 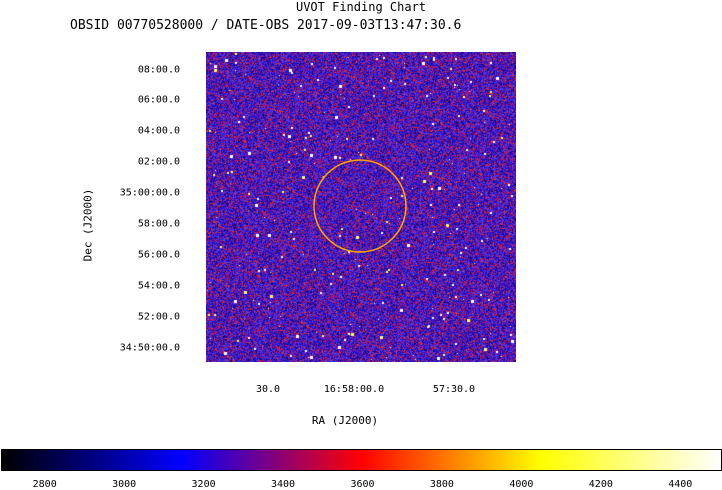 I want to click on colorbar-tick-label: 4000, so click(x=521, y=484).